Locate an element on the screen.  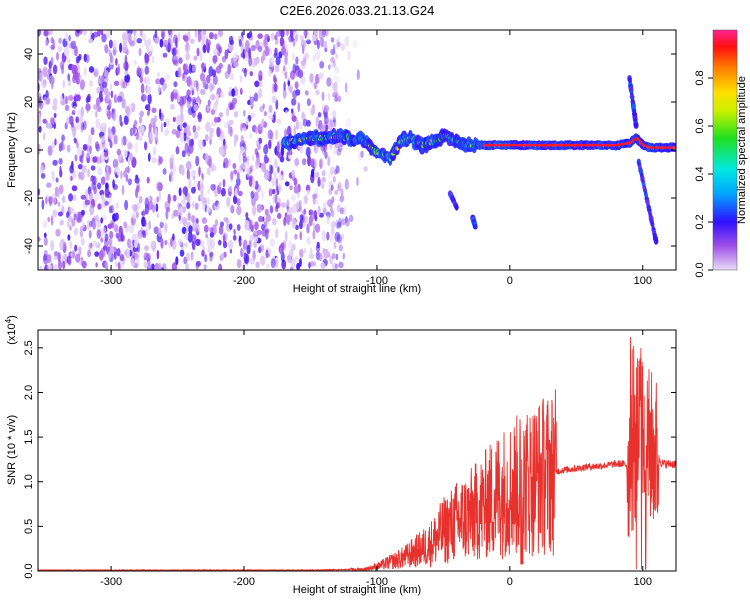
branch-mark is located at coordinates (456, 207).